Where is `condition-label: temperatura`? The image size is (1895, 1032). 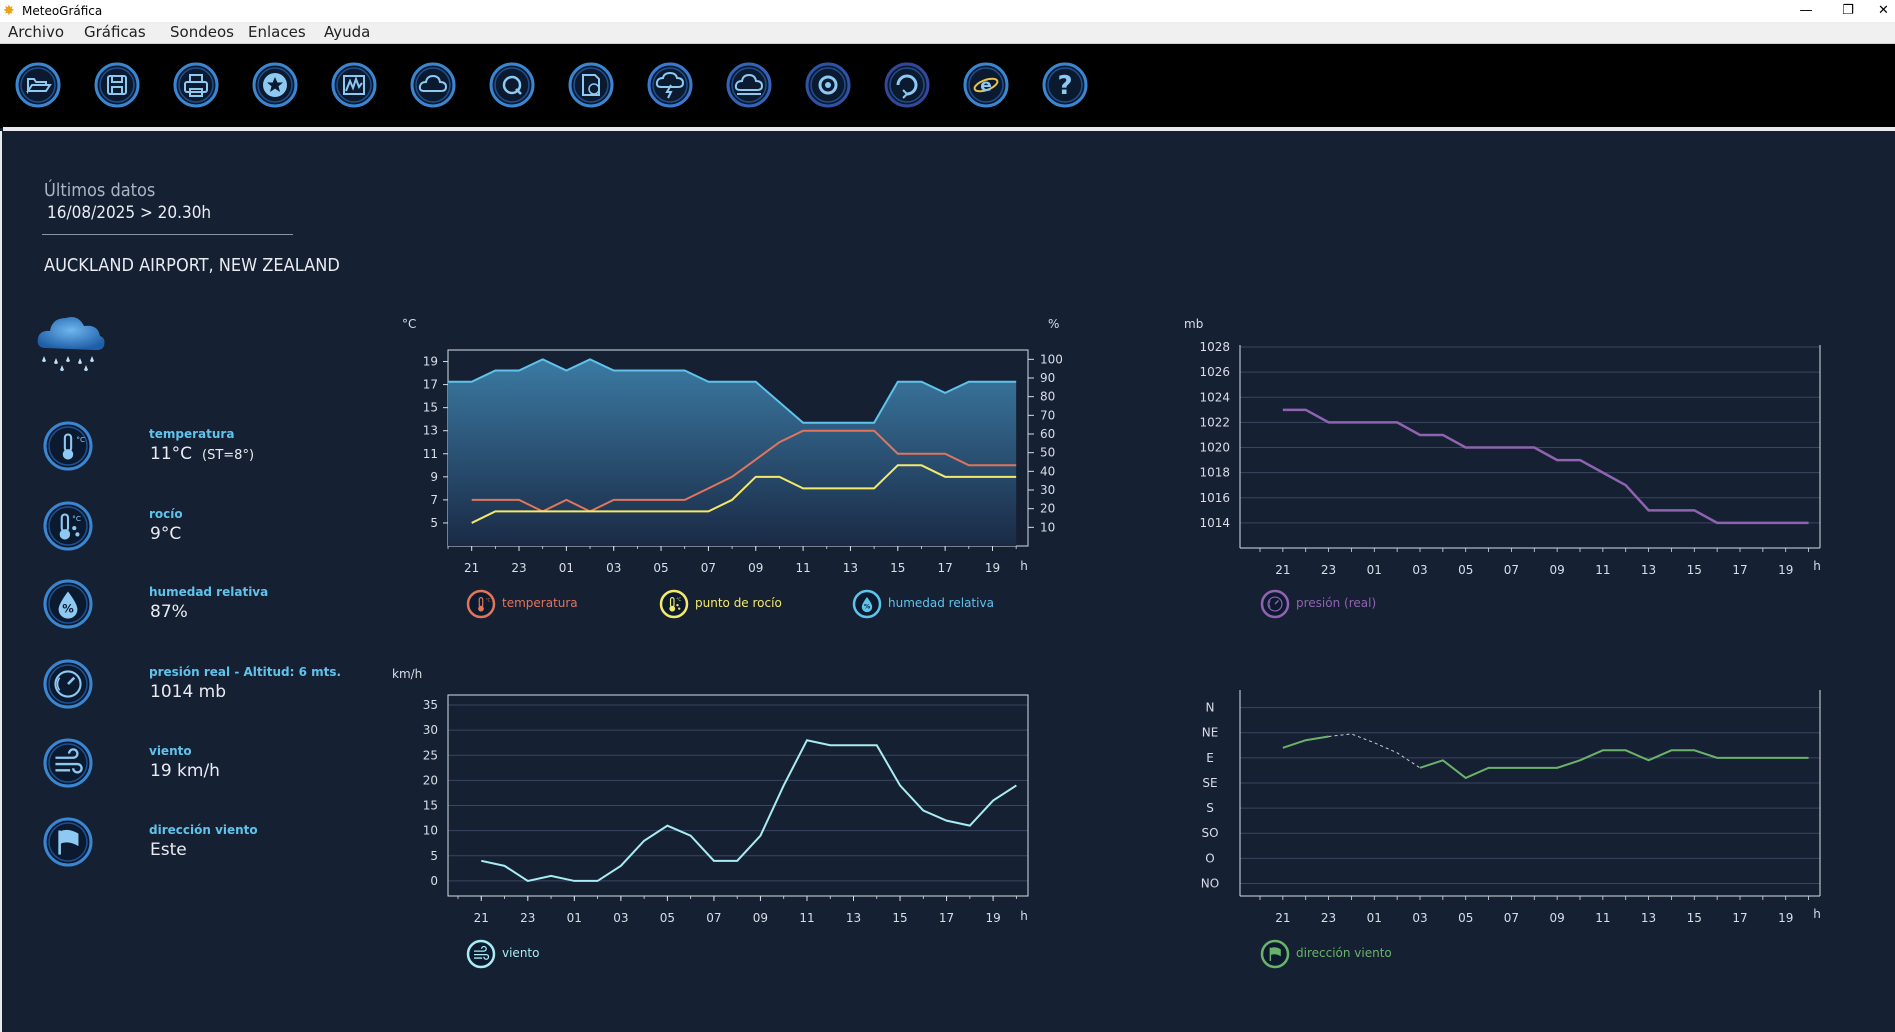
condition-label: temperatura is located at coordinates (192, 434).